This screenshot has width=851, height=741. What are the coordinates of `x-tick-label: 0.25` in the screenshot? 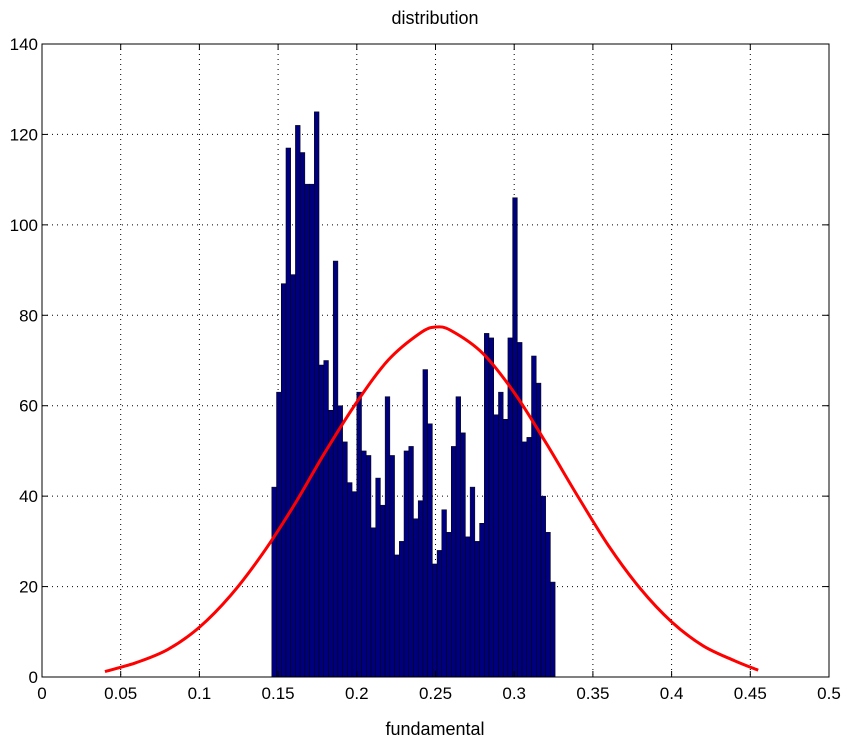 It's located at (435, 693).